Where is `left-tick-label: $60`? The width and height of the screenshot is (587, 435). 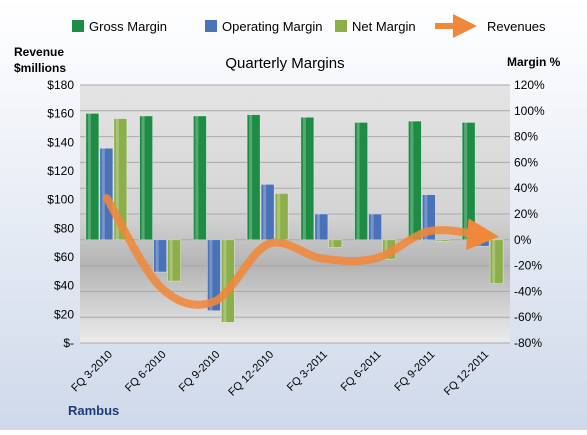
left-tick-label: $60 is located at coordinates (64, 257).